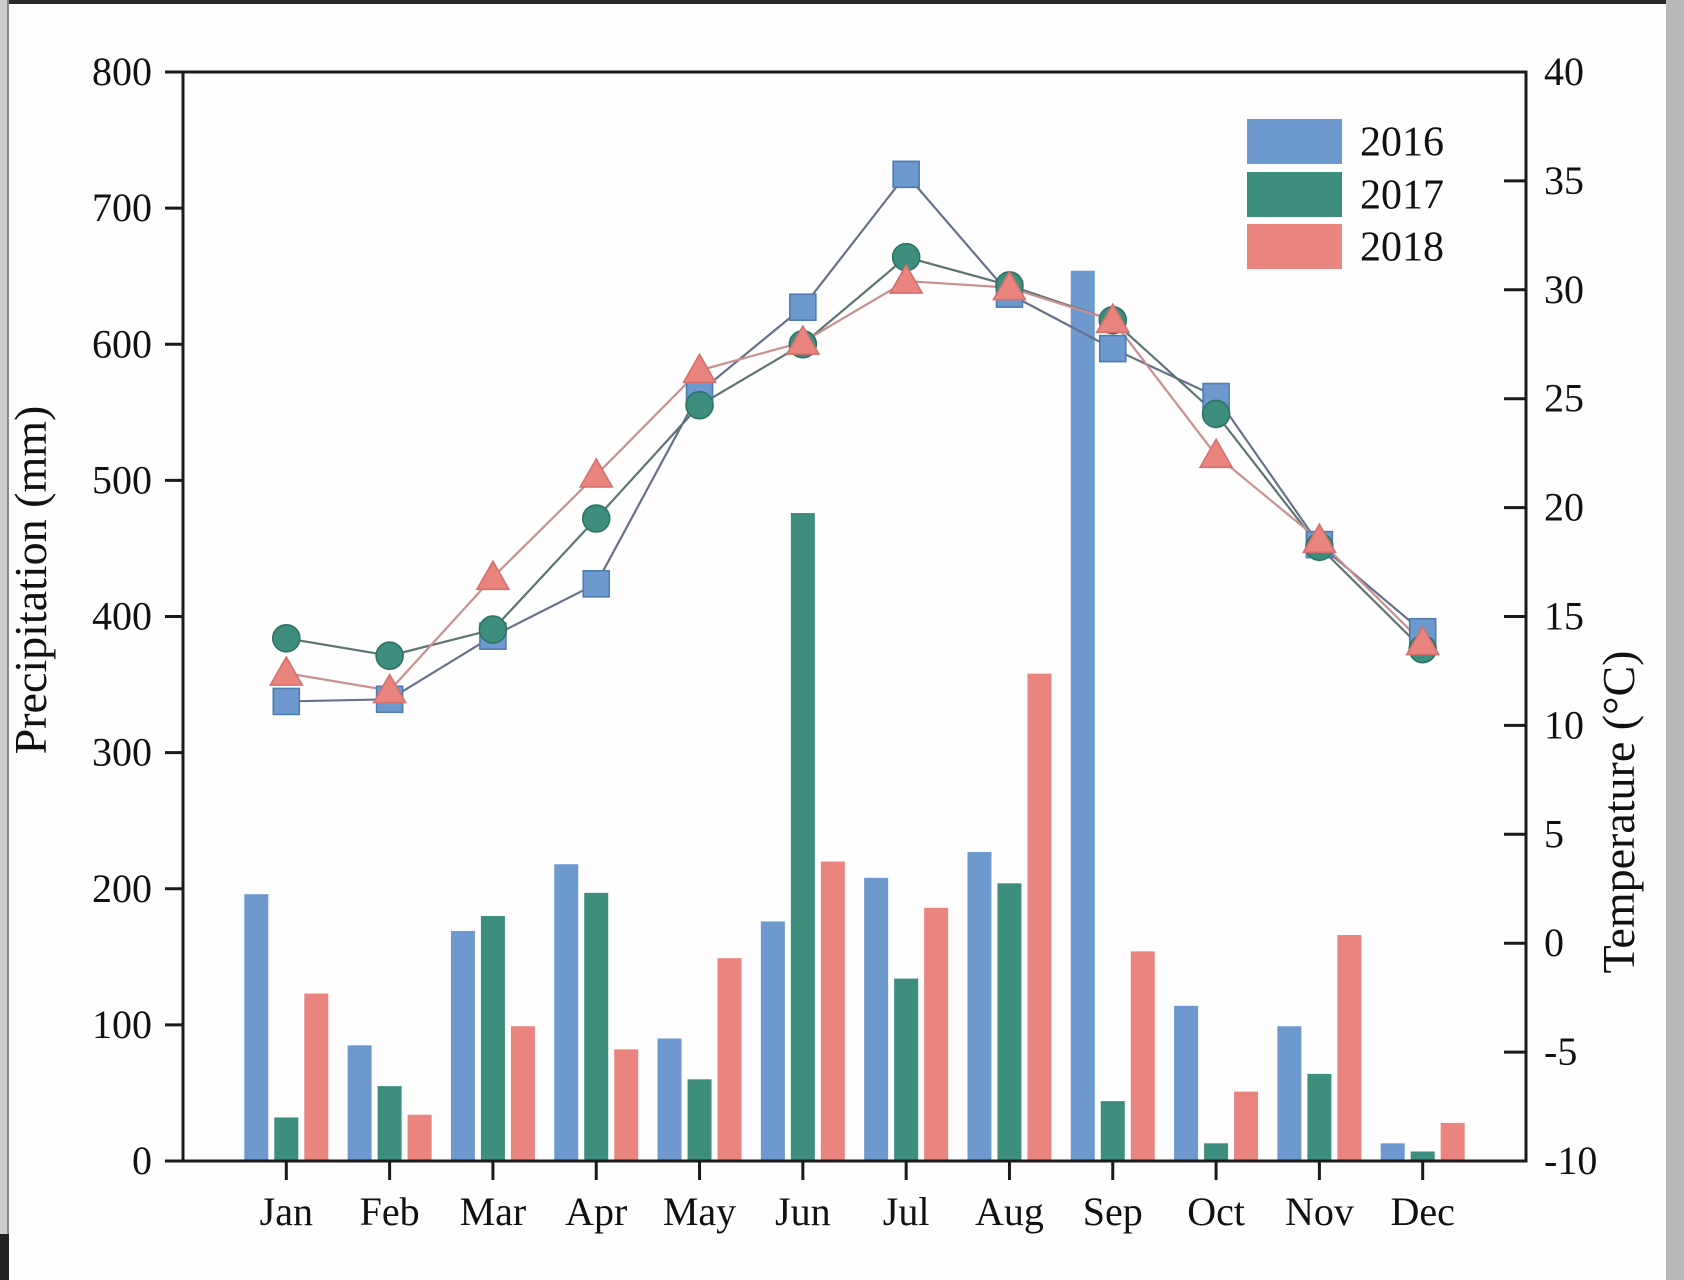 The height and width of the screenshot is (1280, 1684). Describe the element at coordinates (1319, 1211) in the screenshot. I see `x-tick-label-Nov: Nov` at that location.